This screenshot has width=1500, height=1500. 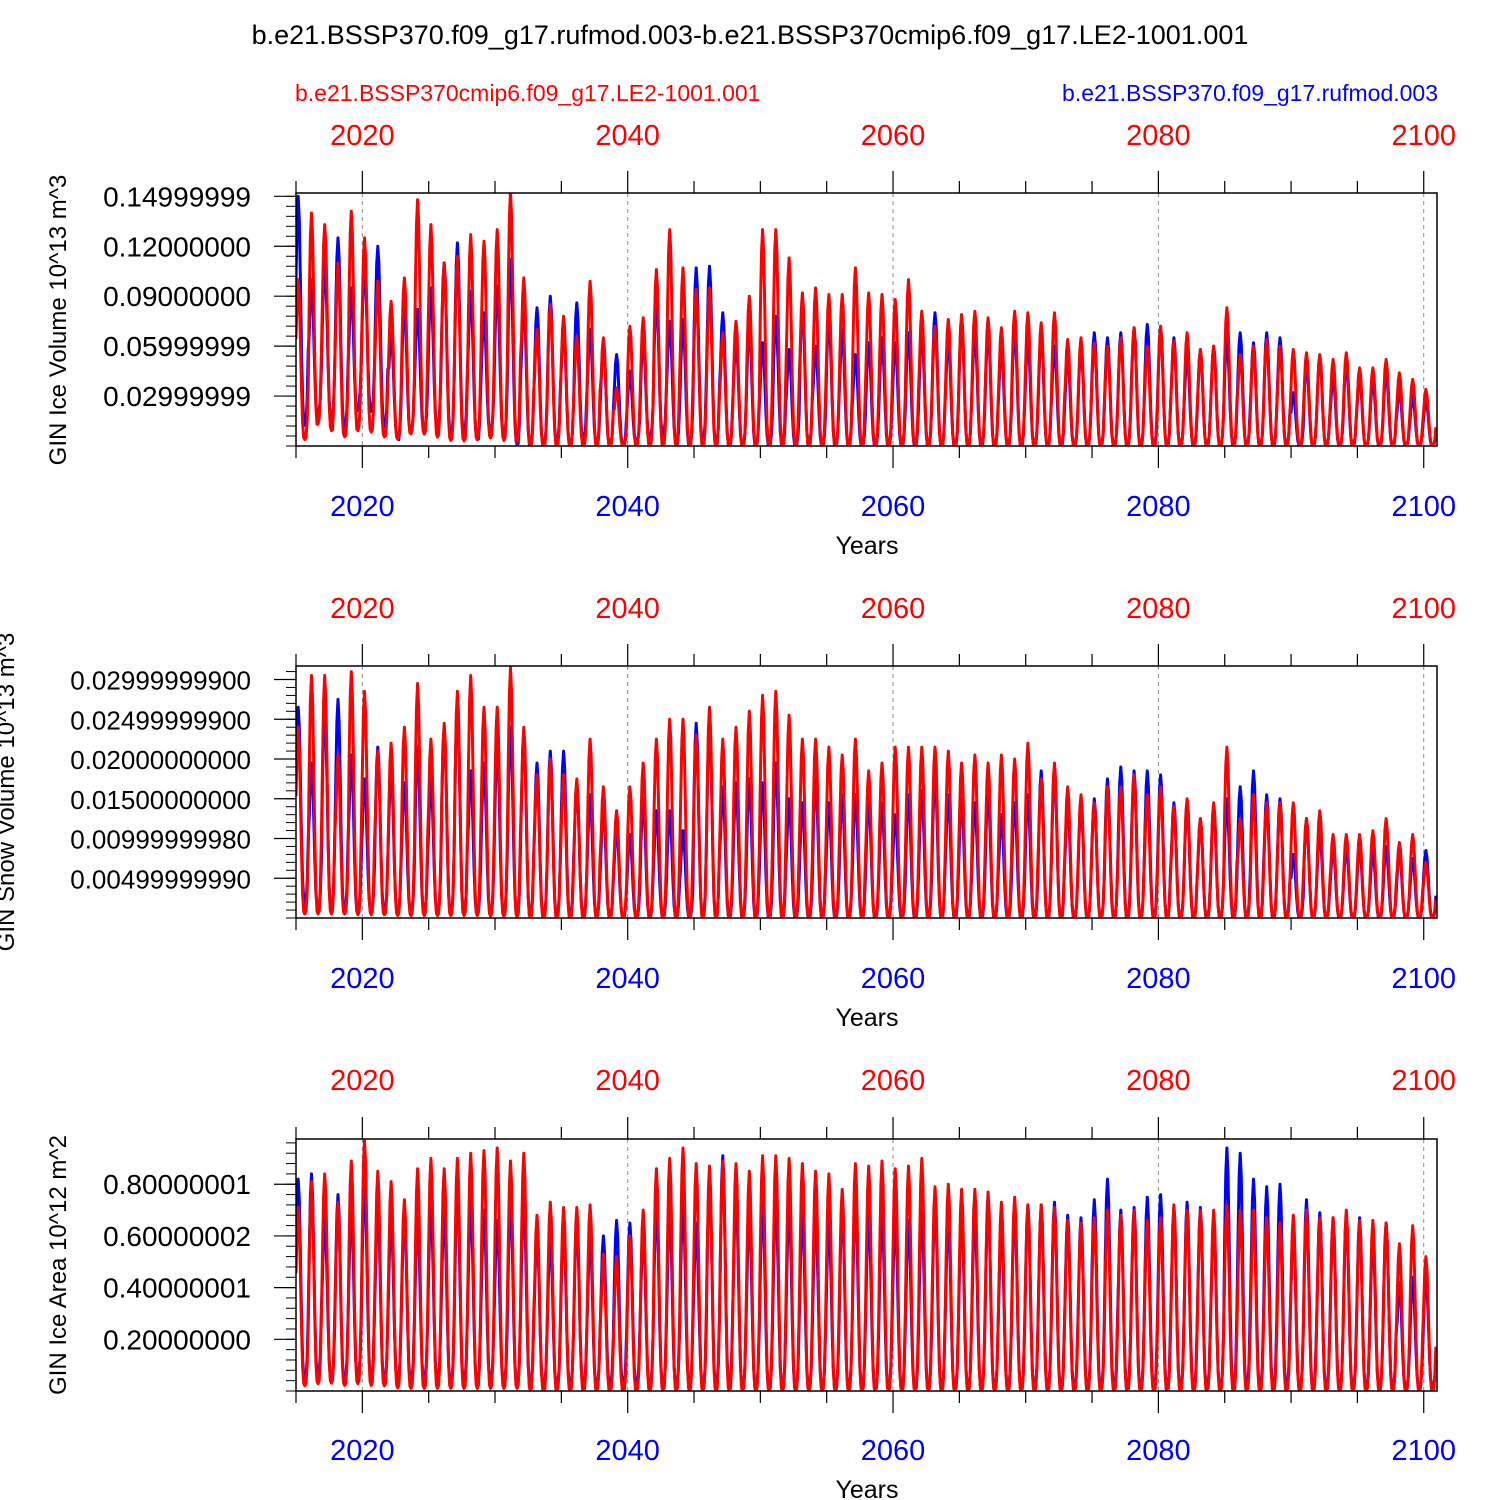 I want to click on y-tick-label: 0.02499999900, so click(x=160, y=720).